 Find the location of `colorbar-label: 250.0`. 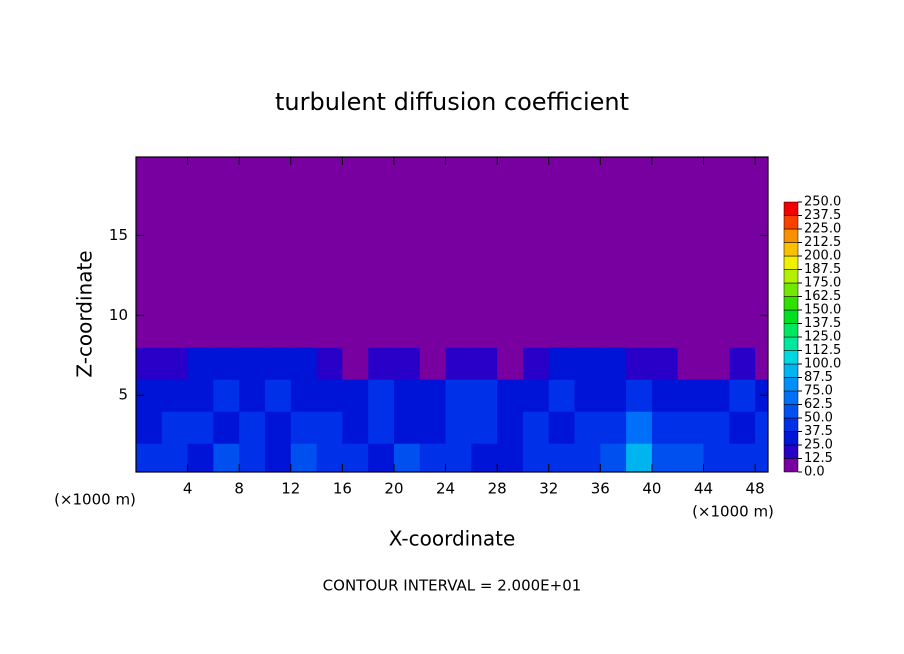

colorbar-label: 250.0 is located at coordinates (822, 202).